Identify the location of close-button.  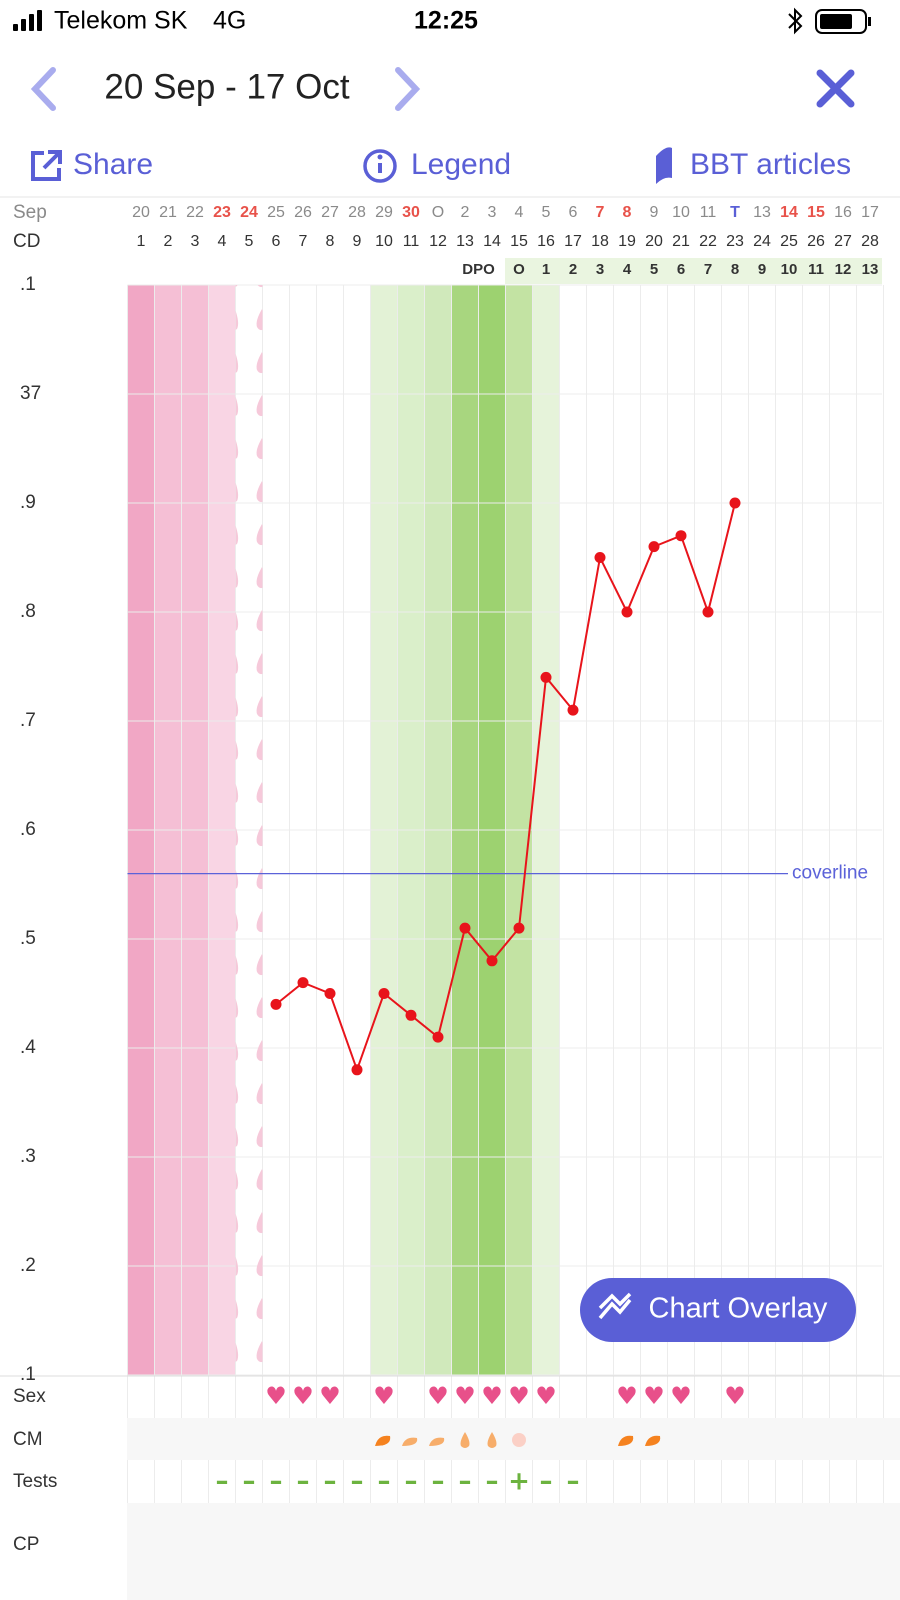
(835, 88).